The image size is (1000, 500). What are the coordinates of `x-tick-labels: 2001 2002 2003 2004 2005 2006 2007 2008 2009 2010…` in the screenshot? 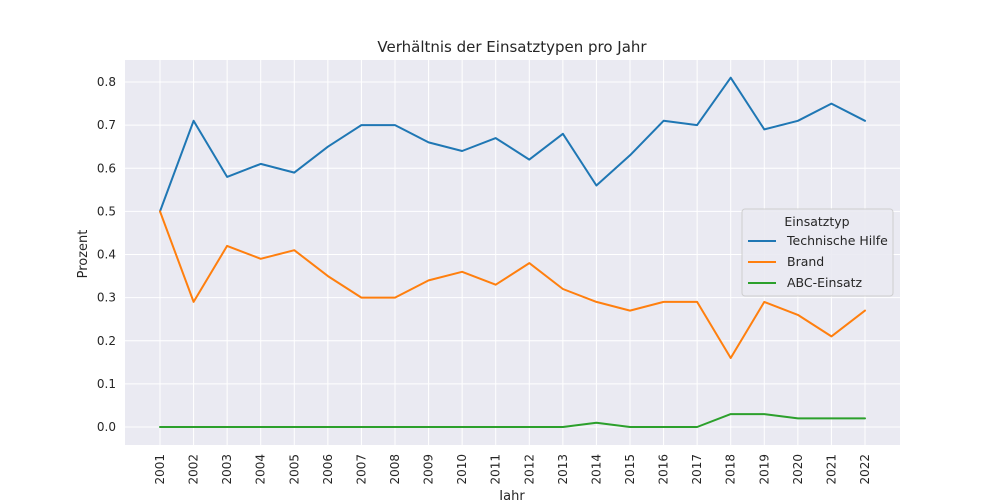 It's located at (512, 469).